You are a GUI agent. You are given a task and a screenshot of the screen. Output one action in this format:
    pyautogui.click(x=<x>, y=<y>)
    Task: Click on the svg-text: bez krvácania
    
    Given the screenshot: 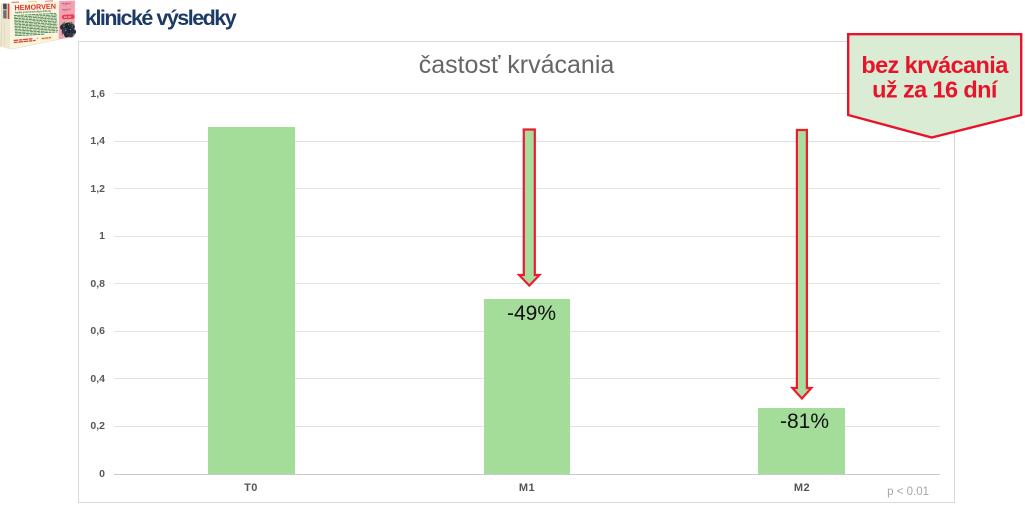 What is the action you would take?
    pyautogui.click(x=935, y=65)
    